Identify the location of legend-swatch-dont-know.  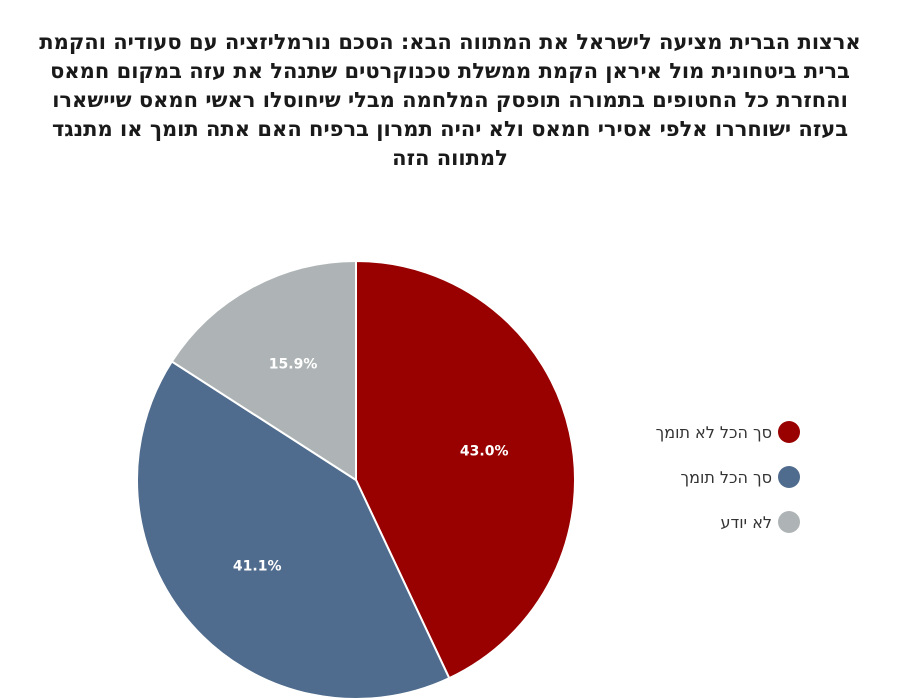
(789, 522).